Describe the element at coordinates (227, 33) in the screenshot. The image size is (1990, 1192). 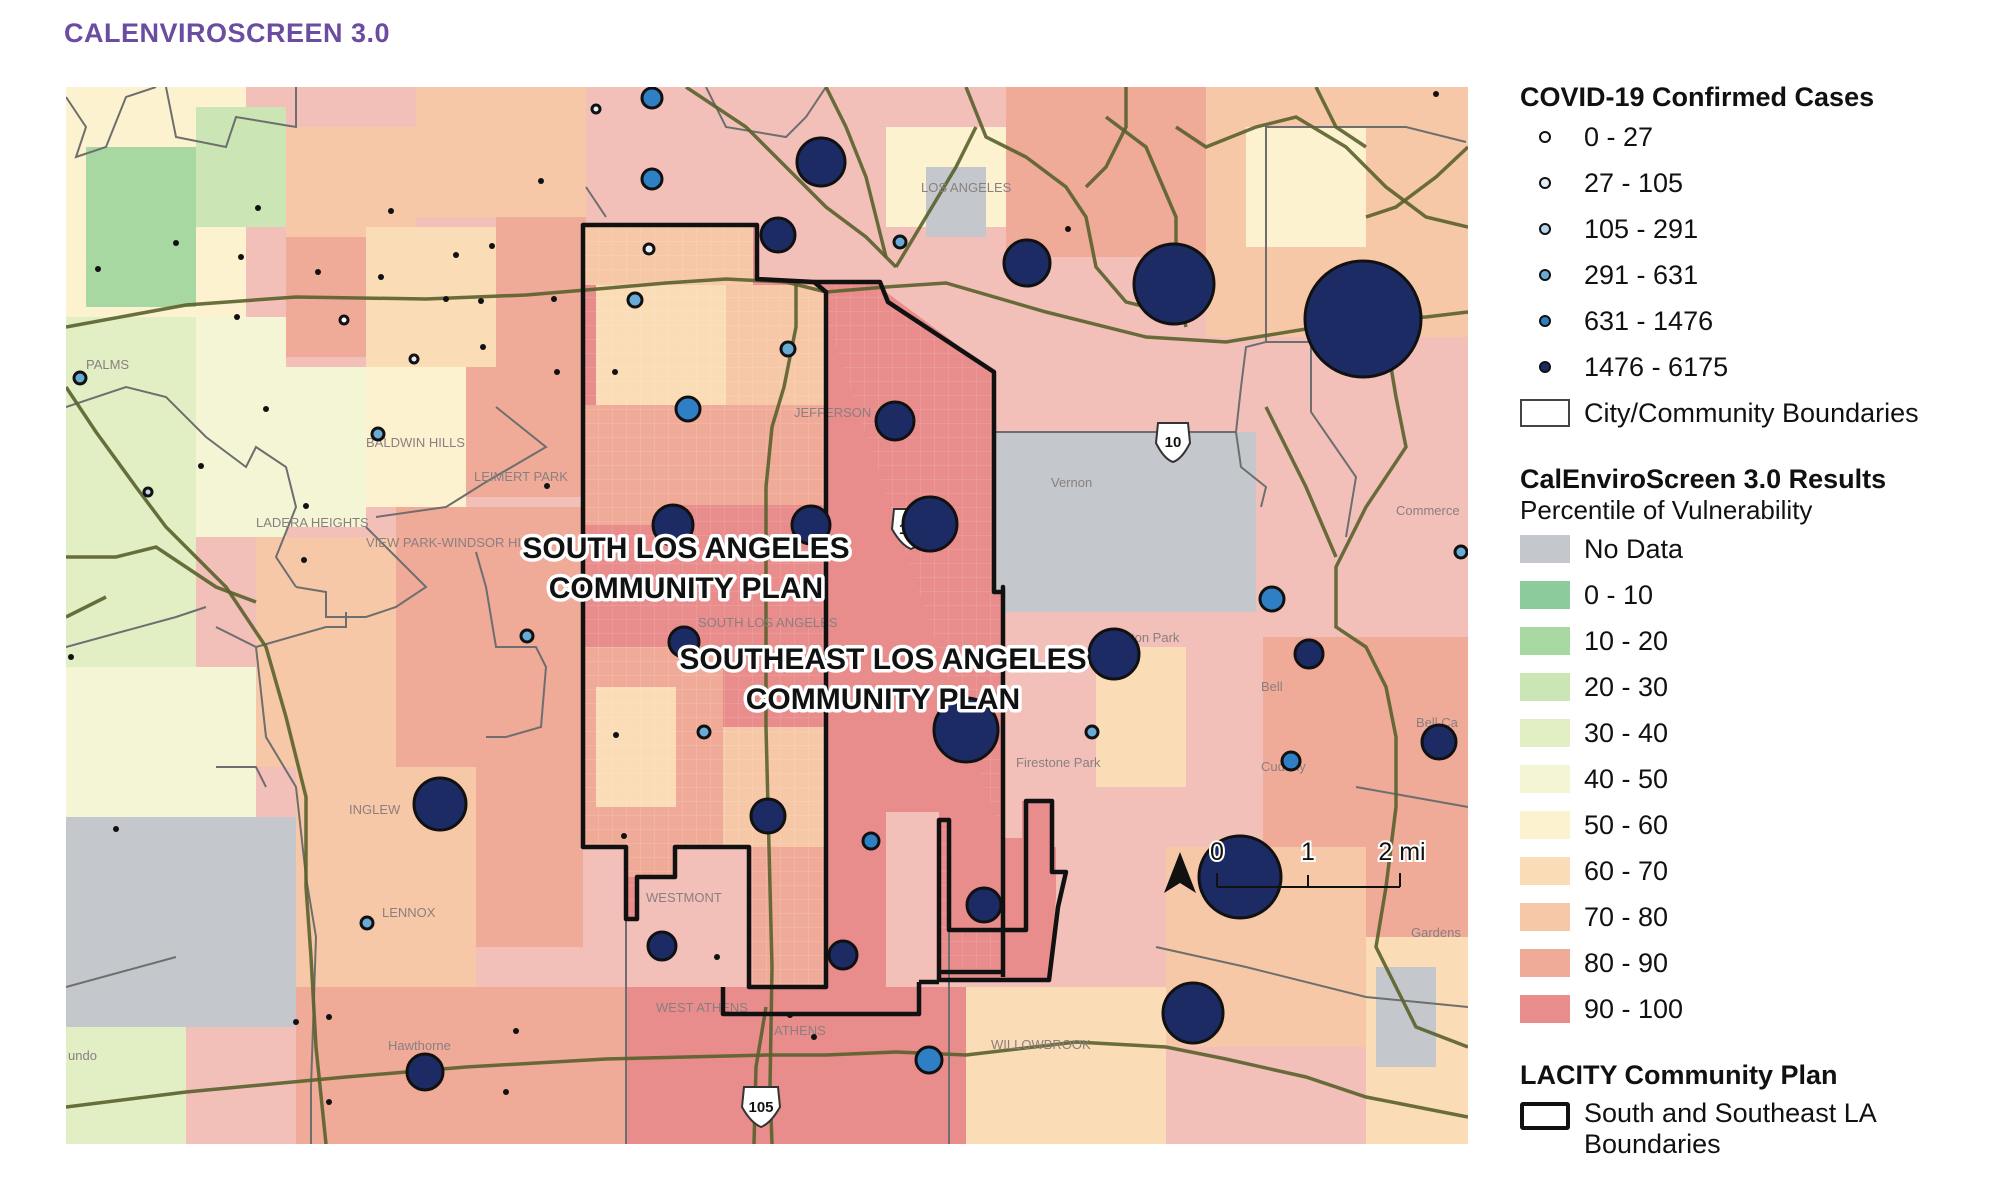
I see `page-title: CALENVIROSCREEN 3.0` at that location.